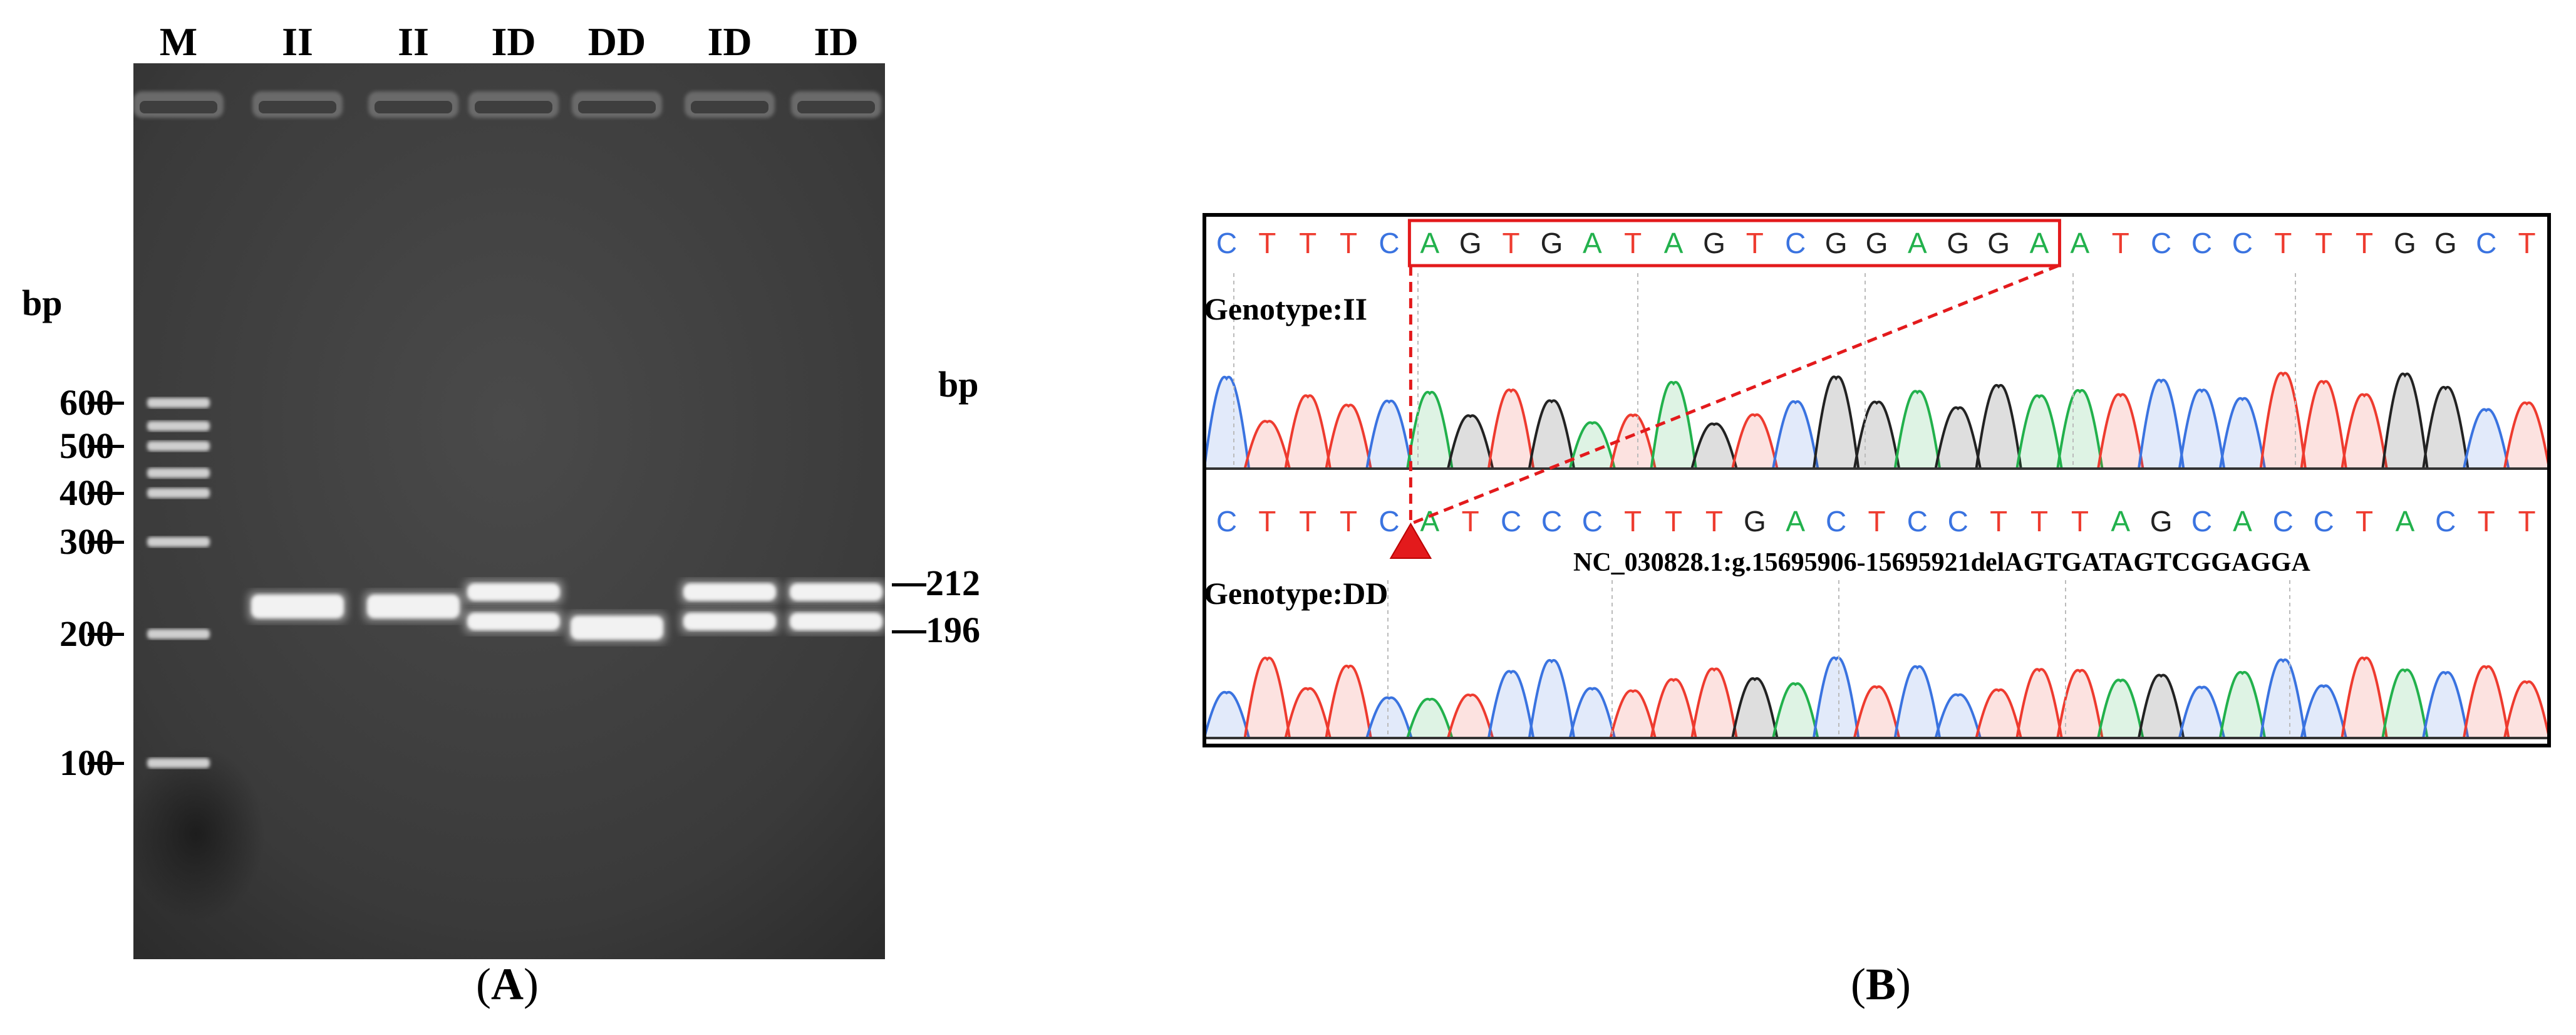  Describe the element at coordinates (1286, 308) in the screenshot. I see `top-genotype-label: Genotype:II` at that location.